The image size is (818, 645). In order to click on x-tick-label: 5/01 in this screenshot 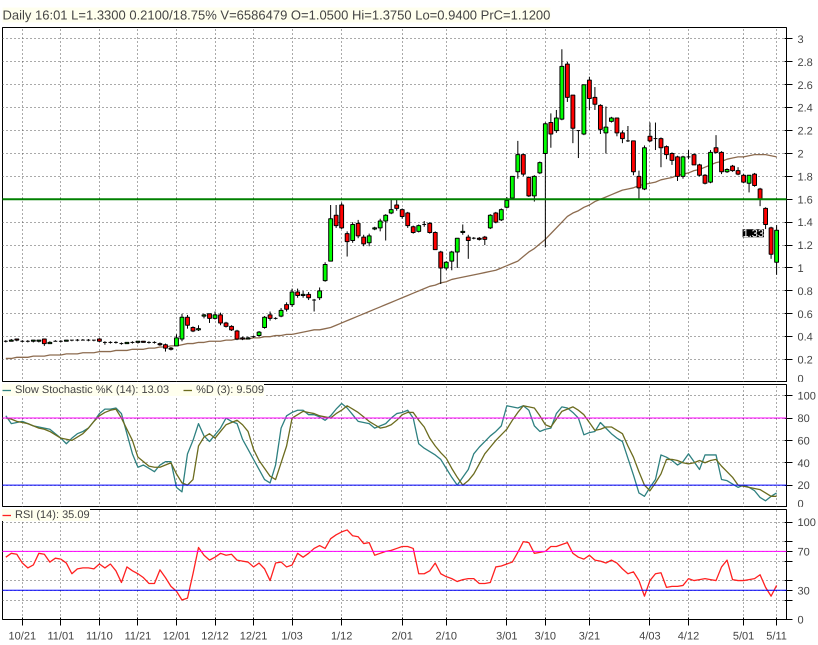, I will do `click(743, 636)`.